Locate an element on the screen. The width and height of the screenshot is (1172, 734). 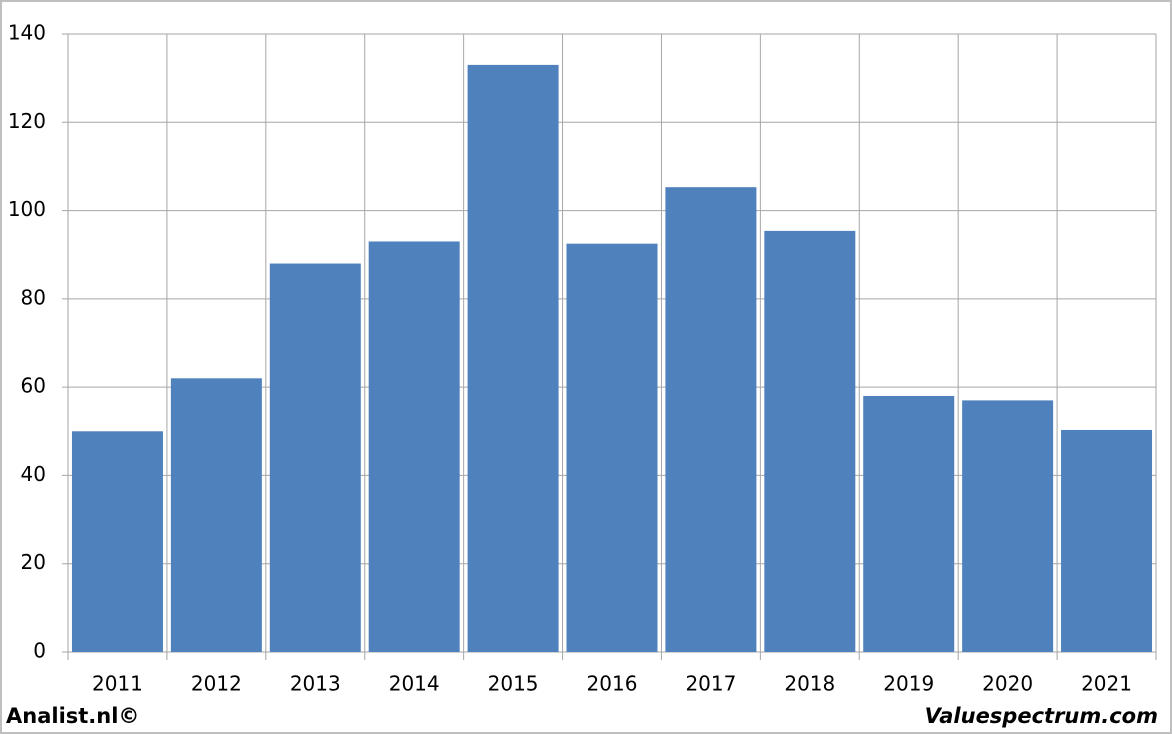
x-tick-label: 2012 is located at coordinates (216, 684).